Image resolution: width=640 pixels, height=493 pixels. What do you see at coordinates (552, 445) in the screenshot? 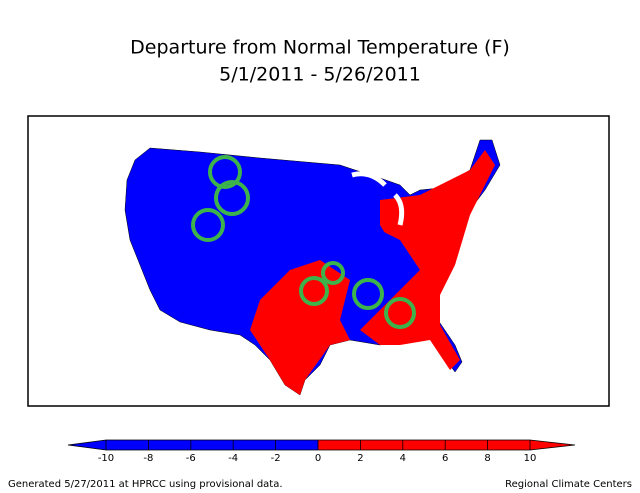
I see `colorbar-extension-high` at bounding box center [552, 445].